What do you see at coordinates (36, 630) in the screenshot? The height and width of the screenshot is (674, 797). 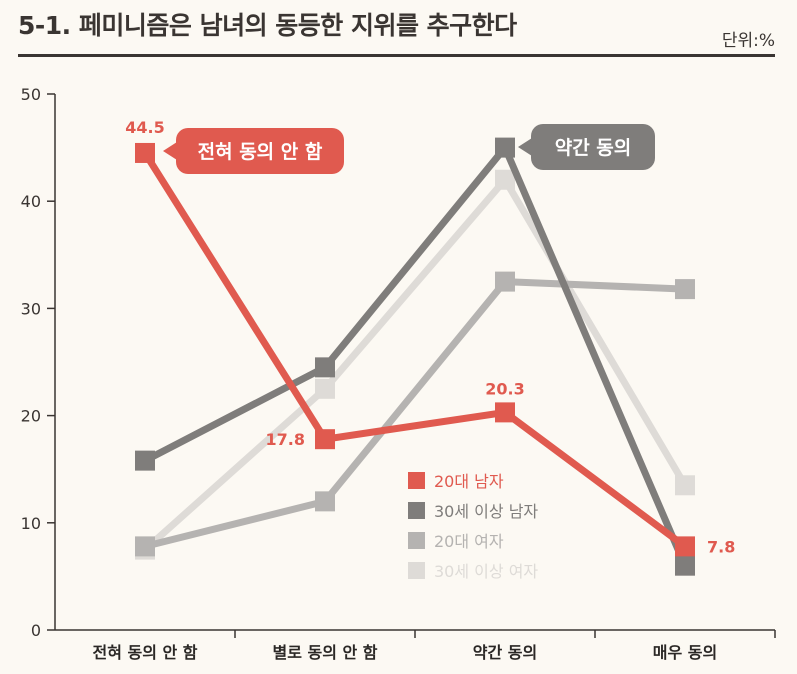 I see `y-tick-label: 0` at bounding box center [36, 630].